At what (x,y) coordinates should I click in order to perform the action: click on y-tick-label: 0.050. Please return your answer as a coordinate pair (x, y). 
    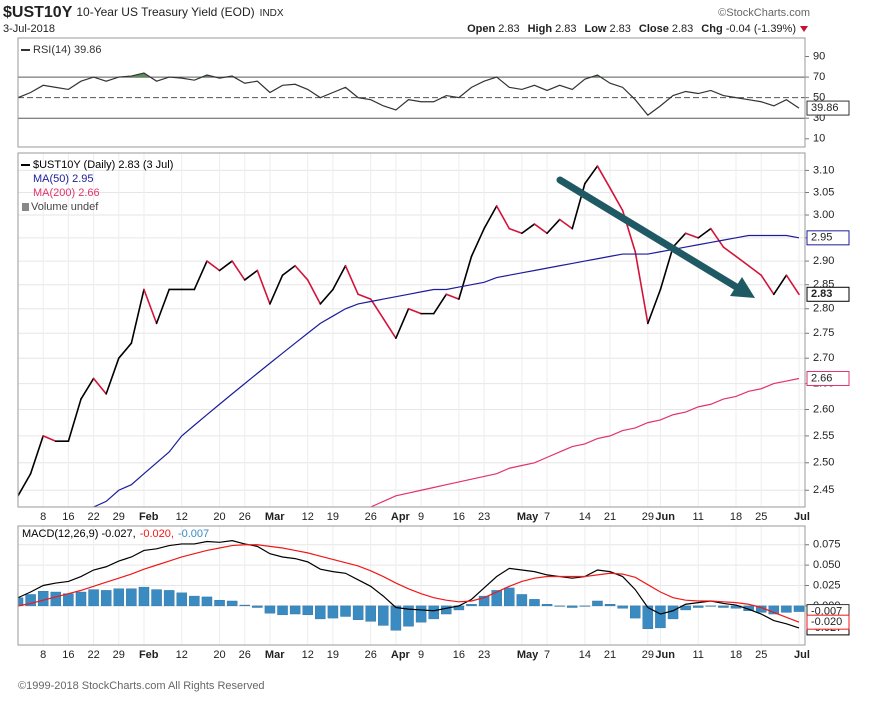
    Looking at the image, I should click on (827, 565).